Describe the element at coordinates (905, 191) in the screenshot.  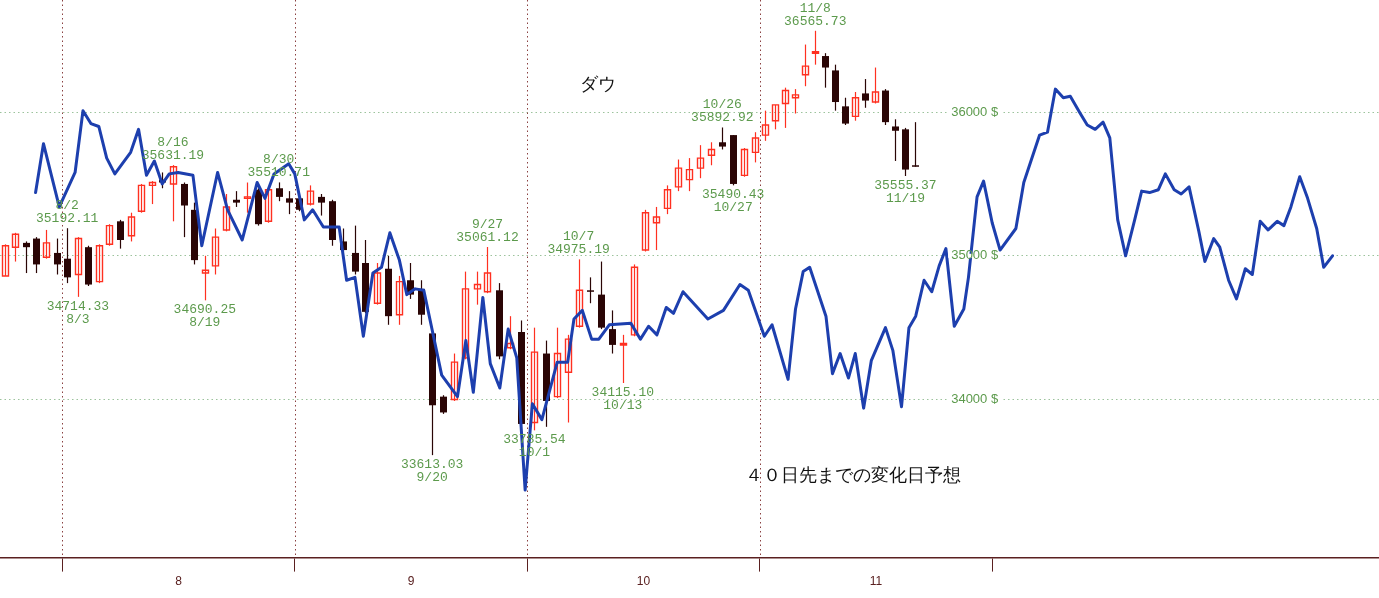
I see `annotation: 35555.37 11/19` at that location.